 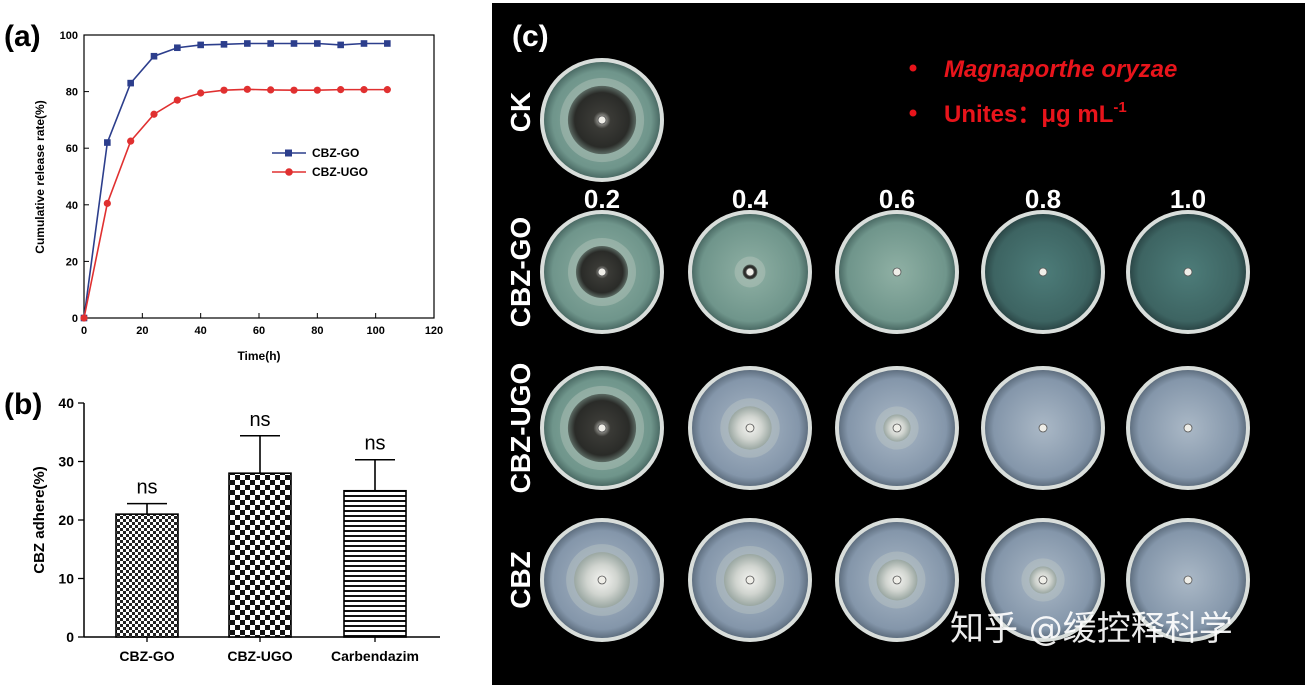 What do you see at coordinates (913, 68) in the screenshot?
I see `bullet-organism` at bounding box center [913, 68].